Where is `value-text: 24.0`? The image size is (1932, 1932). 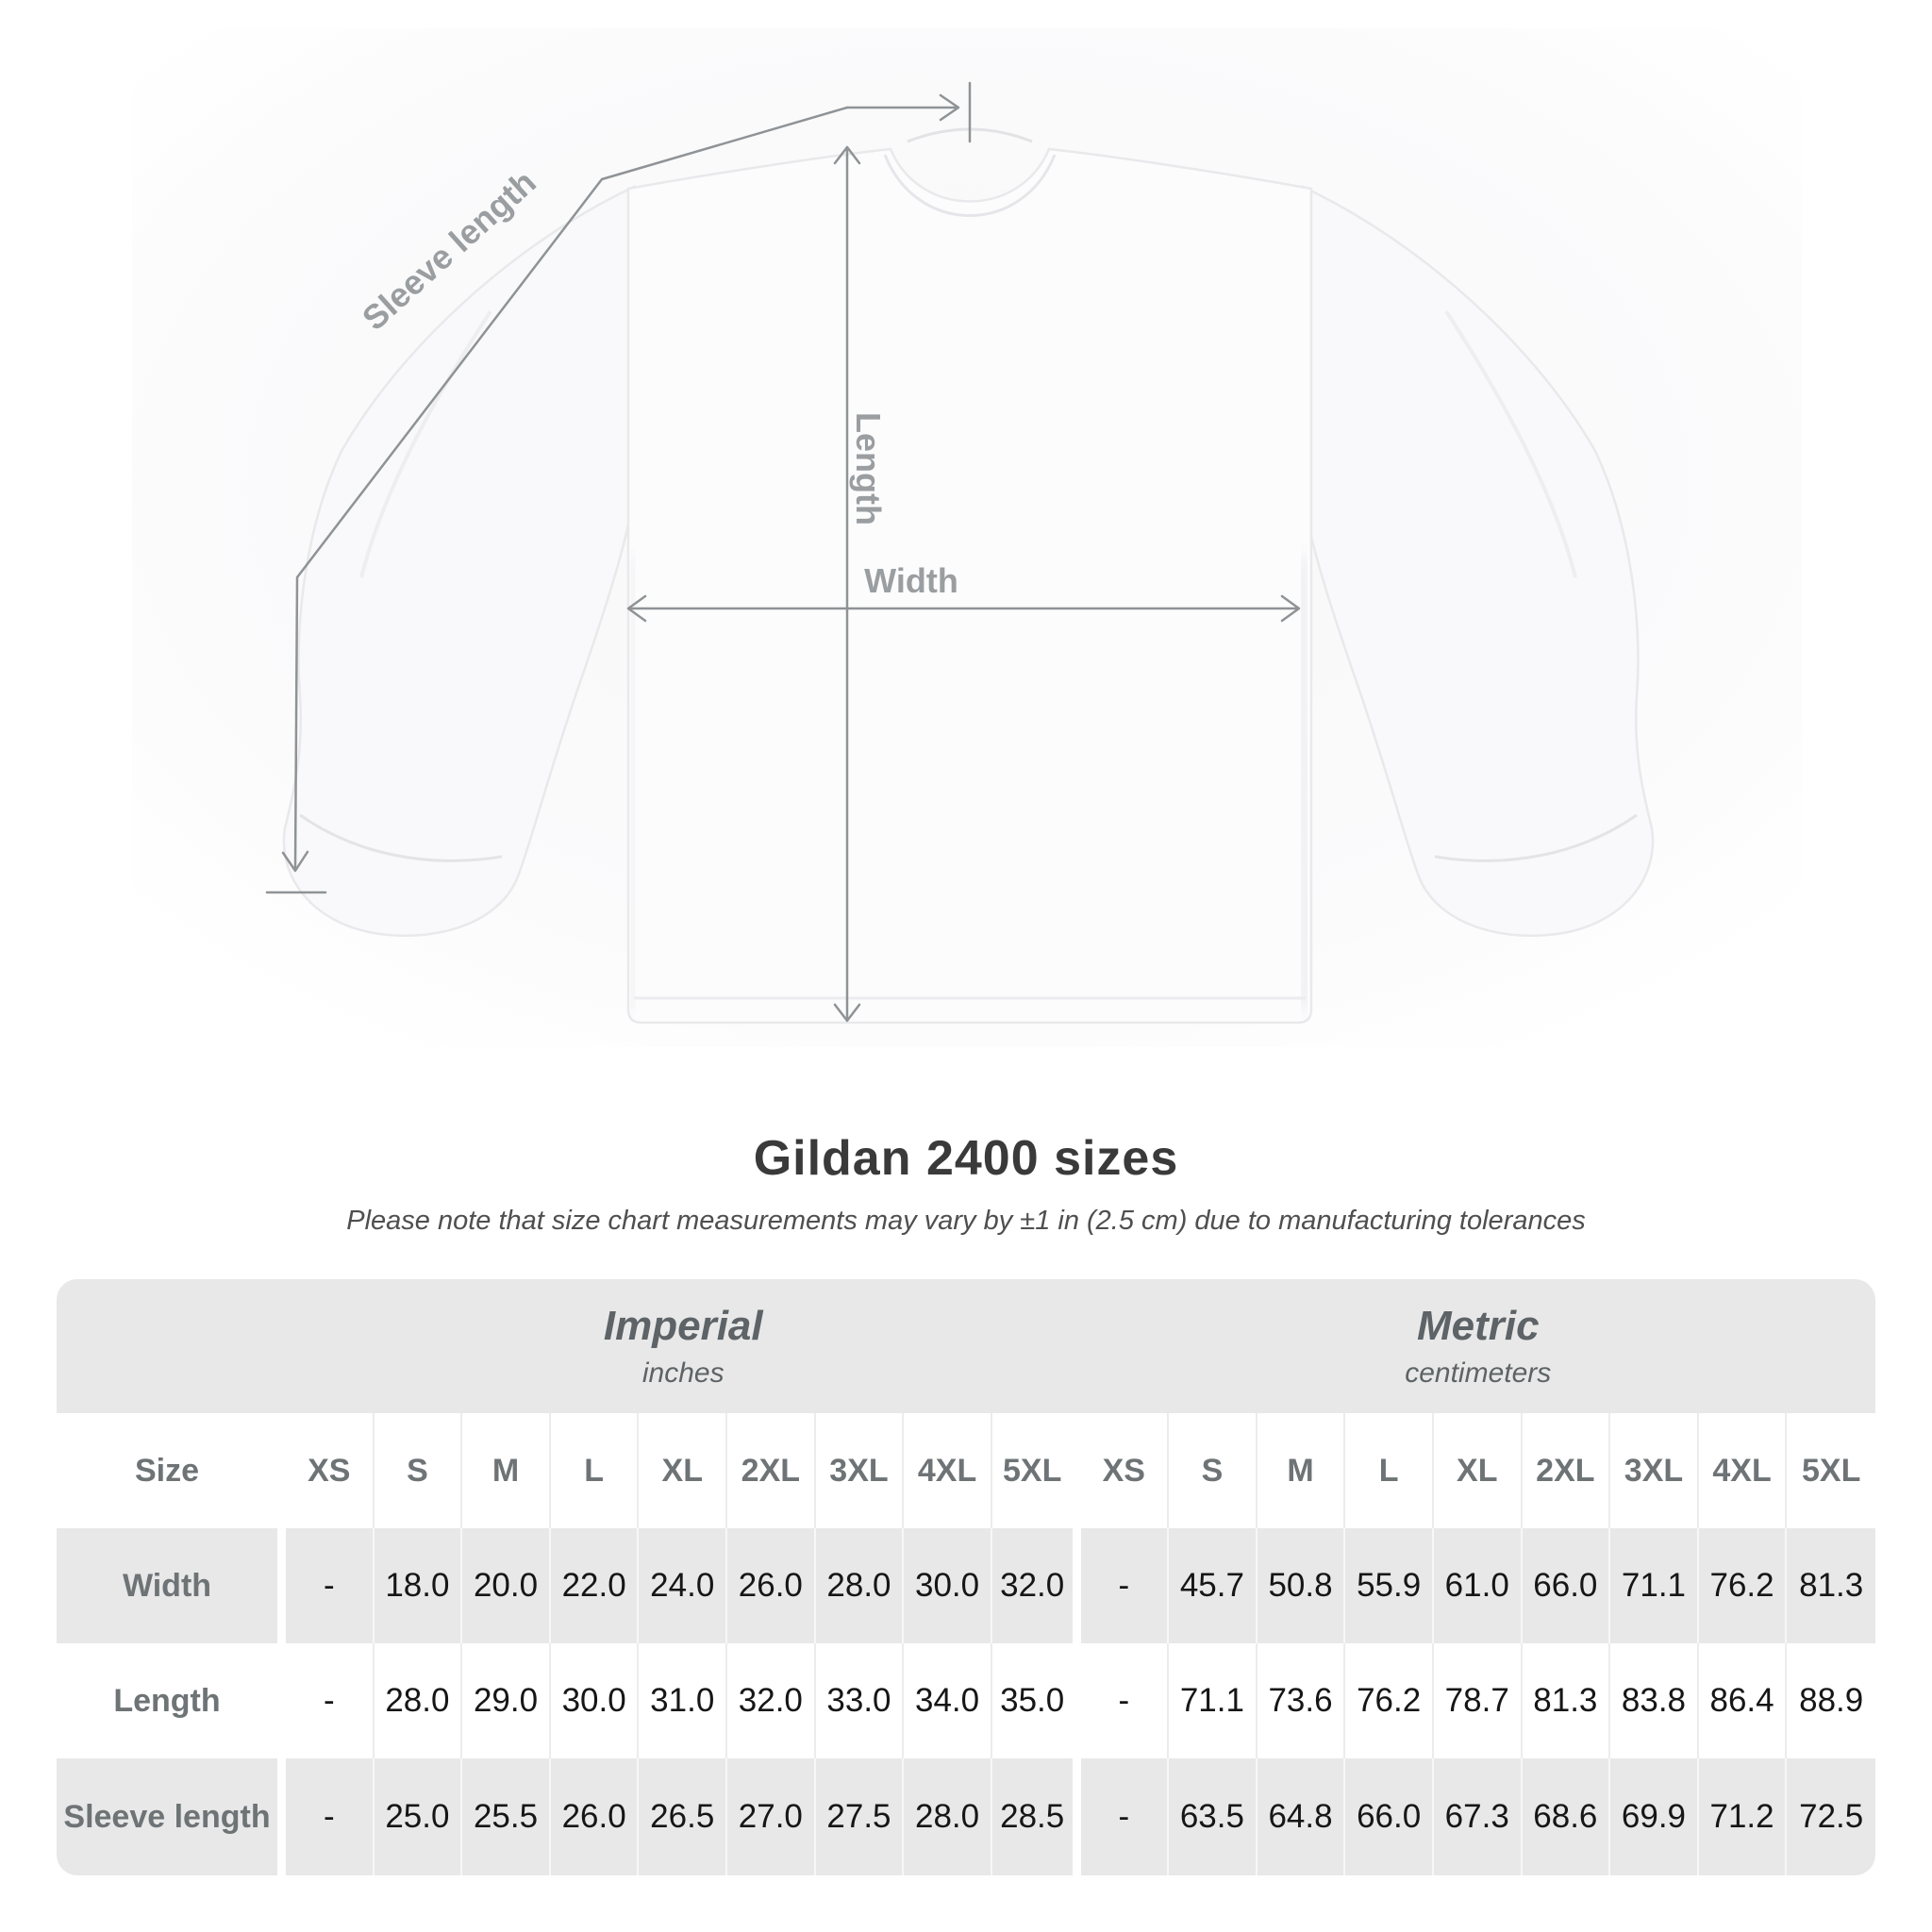
value-text: 24.0 is located at coordinates (682, 1586).